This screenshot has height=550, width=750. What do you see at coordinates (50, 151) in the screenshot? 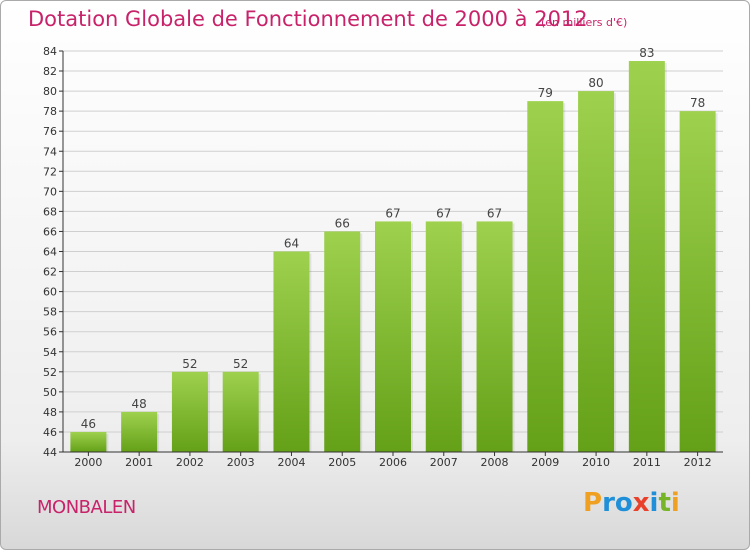
I see `y-tick-label: 74` at bounding box center [50, 151].